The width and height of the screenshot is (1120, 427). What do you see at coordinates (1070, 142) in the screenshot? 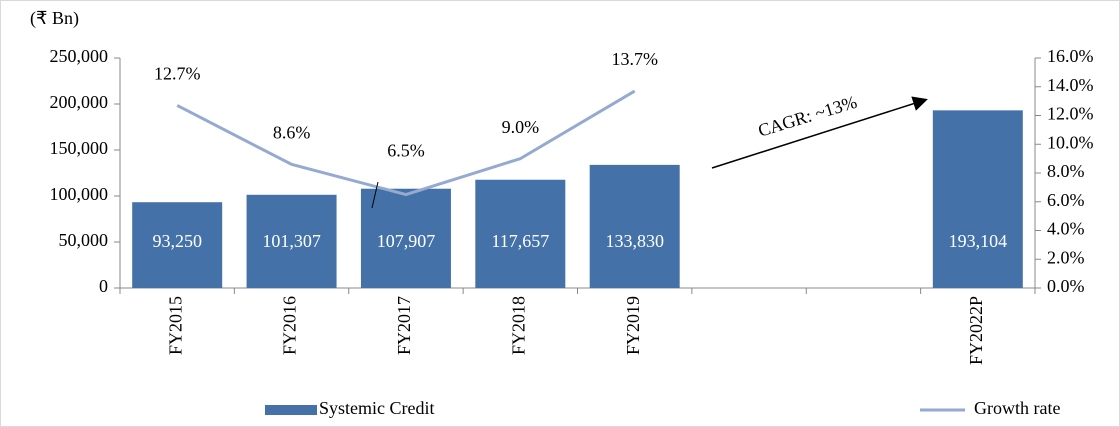
I see `y2-tick-label: 10.0%` at bounding box center [1070, 142].